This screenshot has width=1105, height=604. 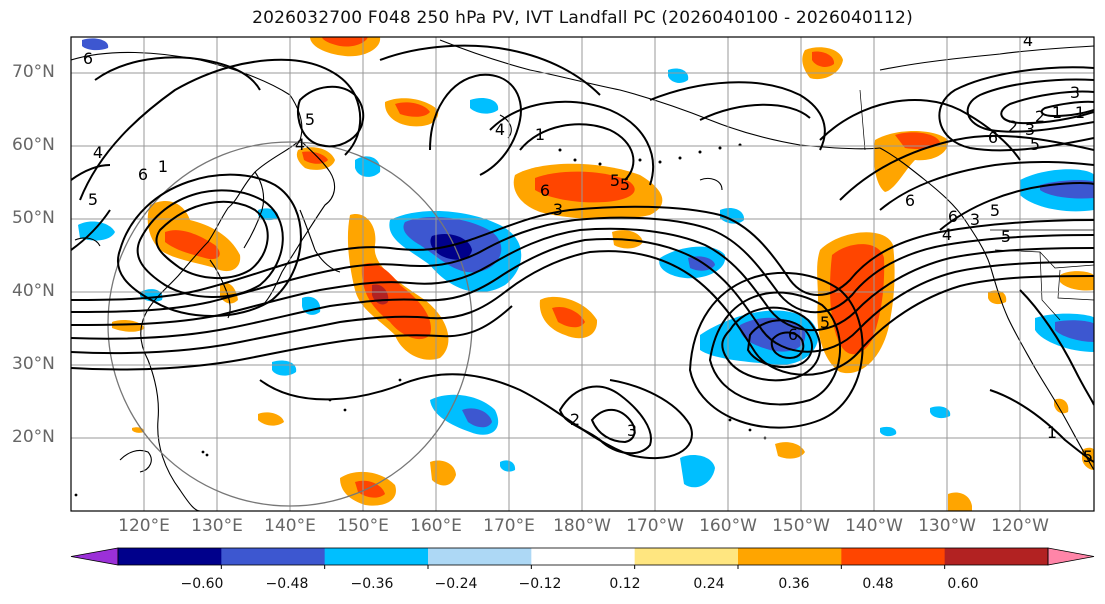 I want to click on colorbar-tick-label: −0.60, so click(x=202, y=584).